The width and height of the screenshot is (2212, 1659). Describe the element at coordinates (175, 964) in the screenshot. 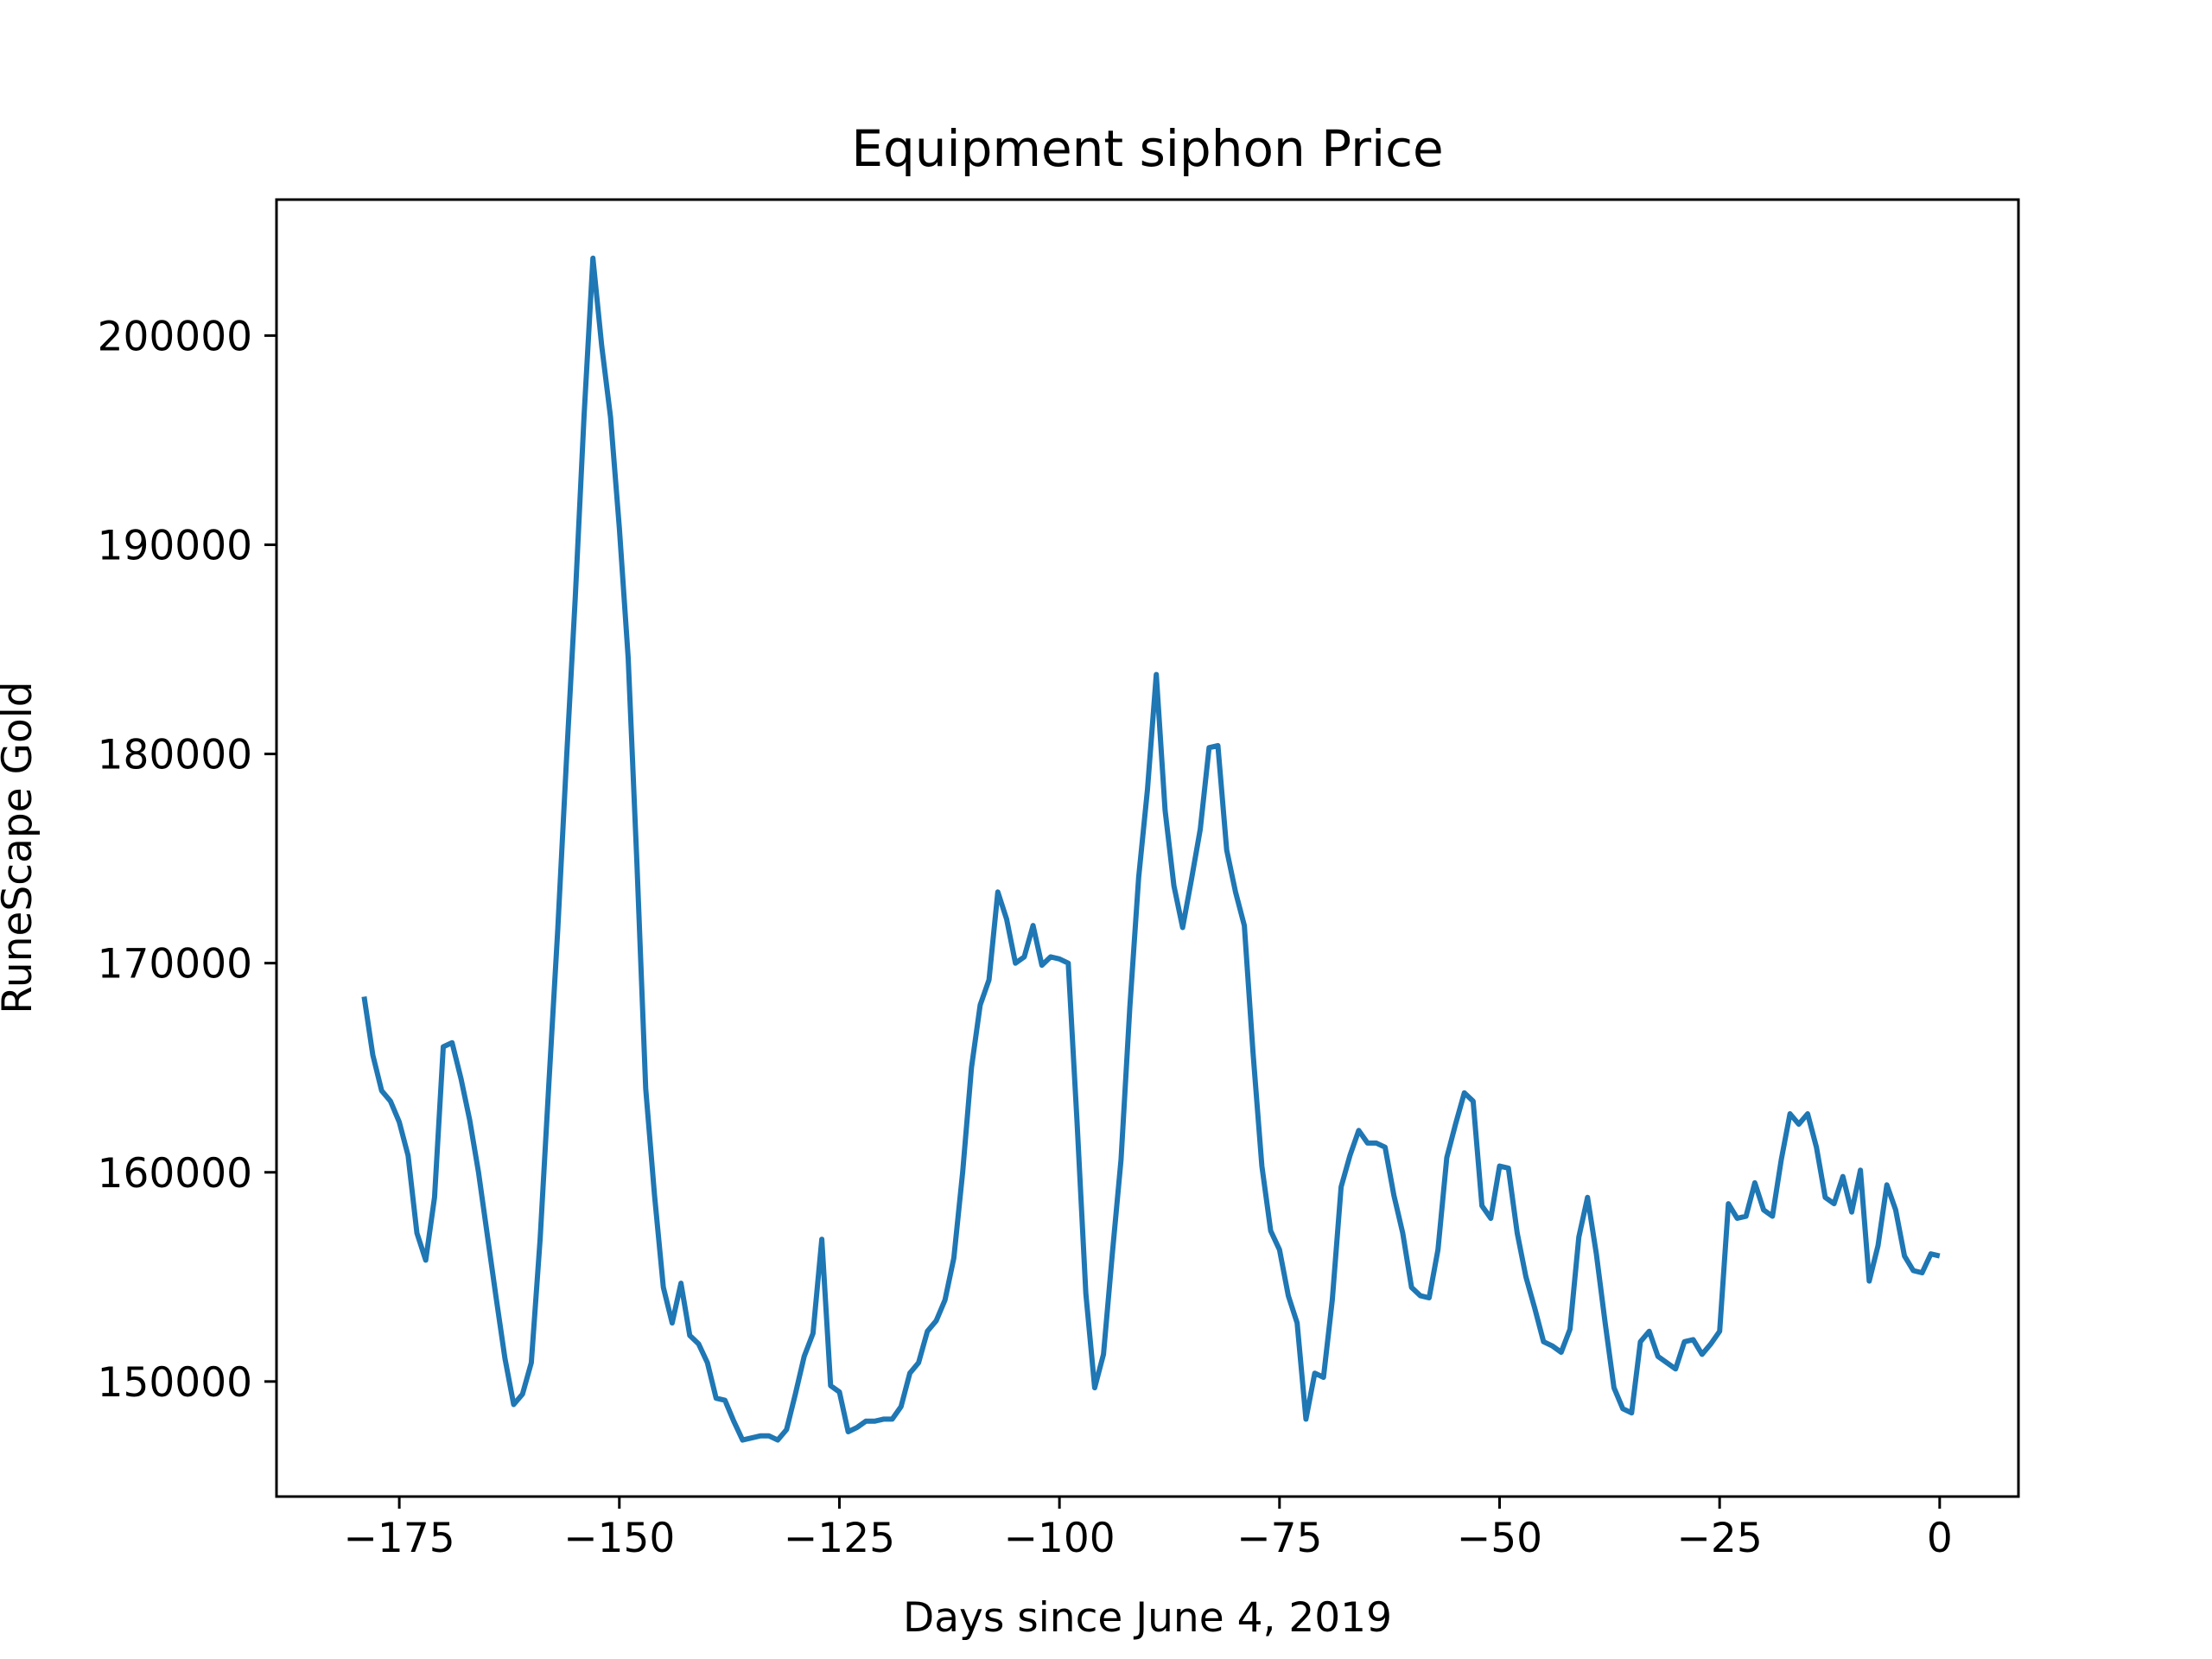

I see `y-tick-label: 170000` at that location.